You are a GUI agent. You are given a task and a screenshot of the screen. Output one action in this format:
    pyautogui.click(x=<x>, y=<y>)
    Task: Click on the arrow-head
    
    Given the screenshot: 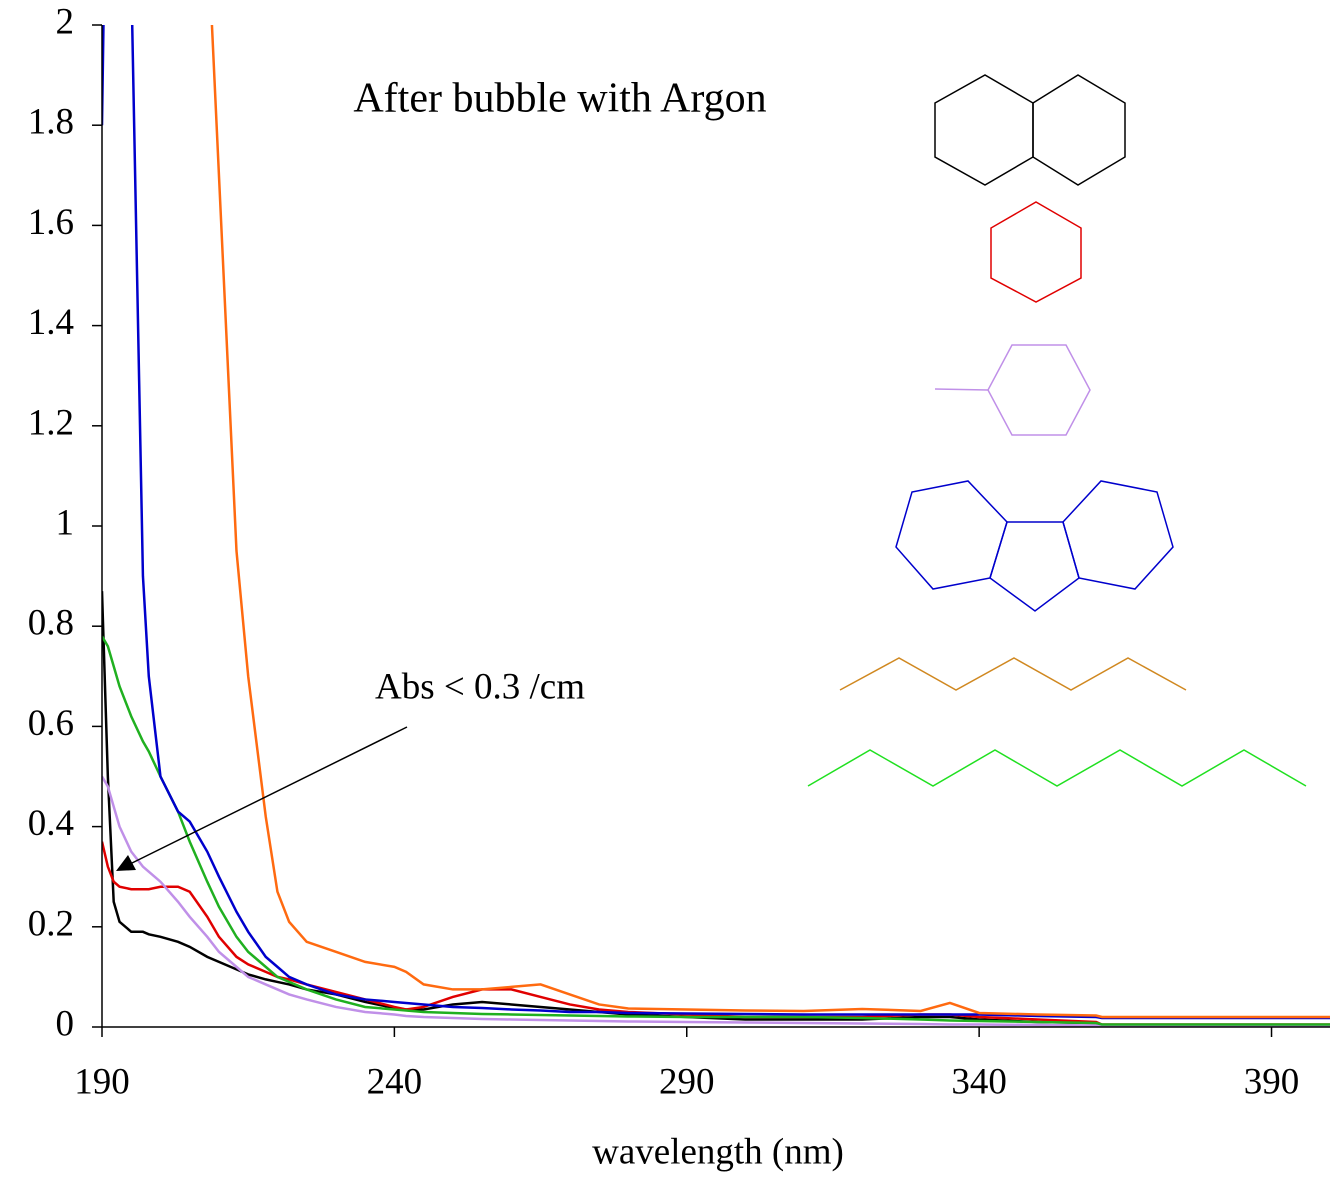 What is the action you would take?
    pyautogui.click(x=126, y=863)
    